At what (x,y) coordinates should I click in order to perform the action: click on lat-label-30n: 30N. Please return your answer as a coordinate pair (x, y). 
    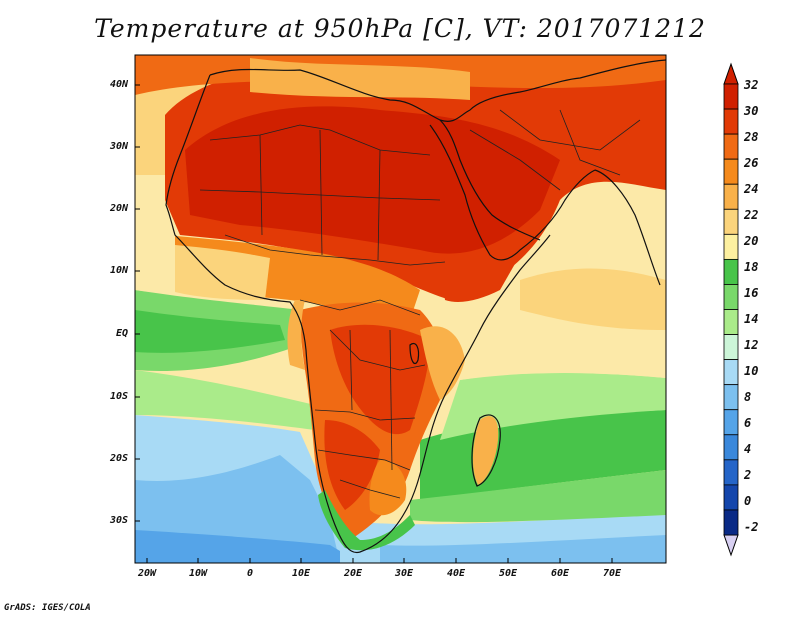
    Looking at the image, I should click on (118, 146).